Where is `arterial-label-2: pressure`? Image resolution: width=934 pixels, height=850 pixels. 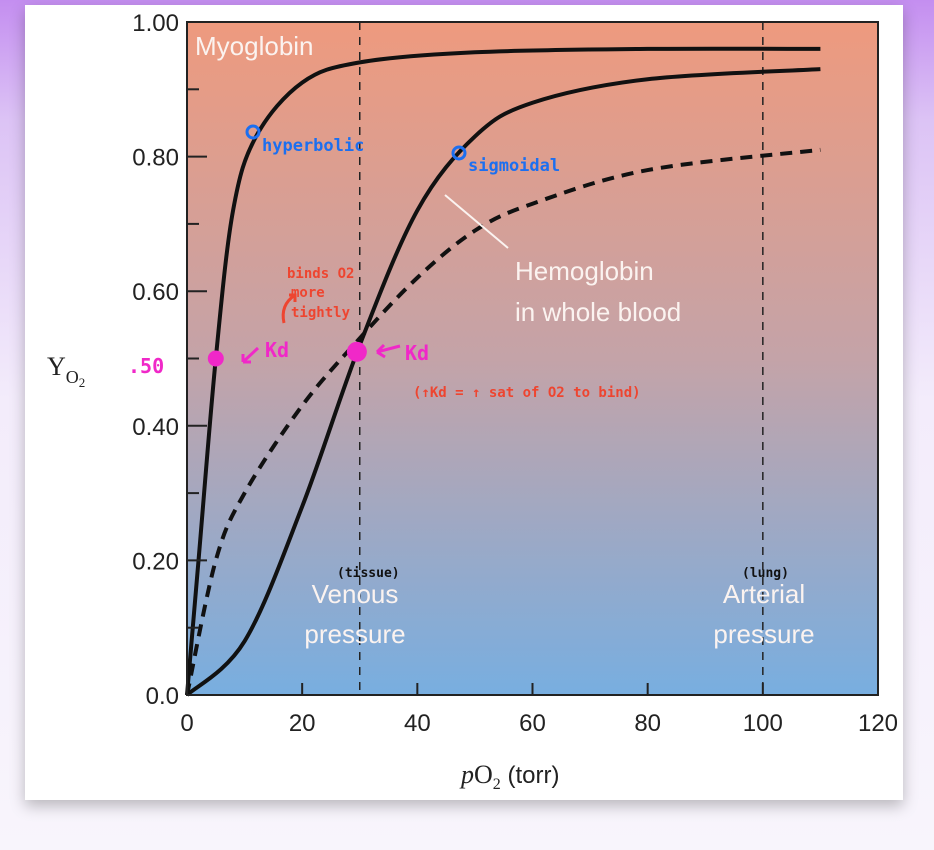 arterial-label-2: pressure is located at coordinates (763, 634).